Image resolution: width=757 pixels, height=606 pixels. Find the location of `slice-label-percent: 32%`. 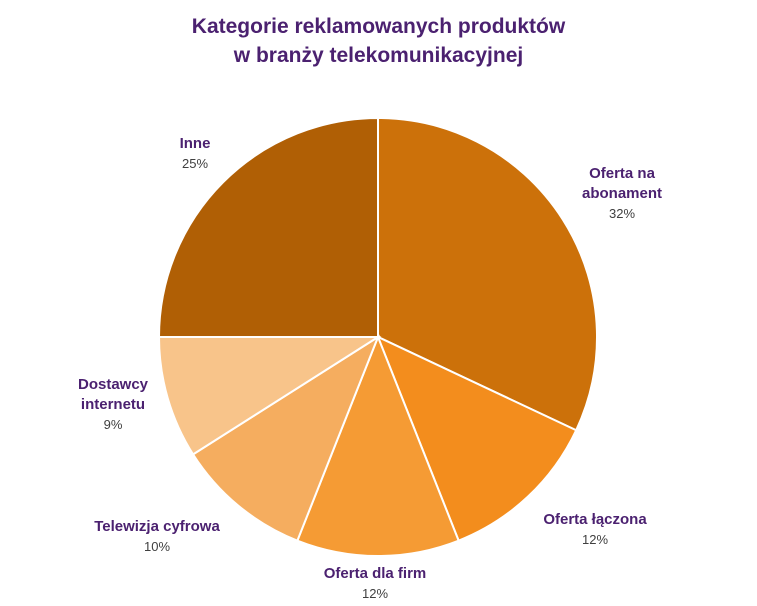

slice-label-percent: 32% is located at coordinates (622, 213).